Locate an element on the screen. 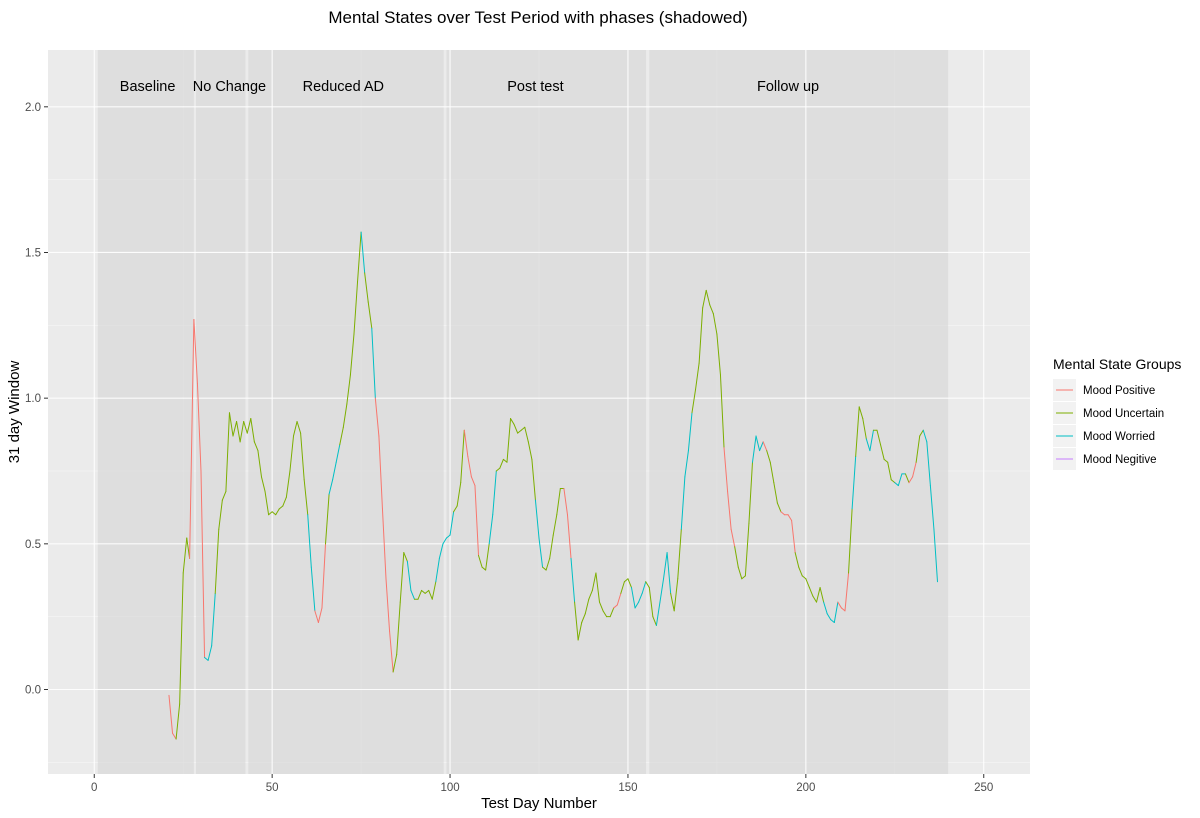  x-tick-label: 100 is located at coordinates (449, 788).